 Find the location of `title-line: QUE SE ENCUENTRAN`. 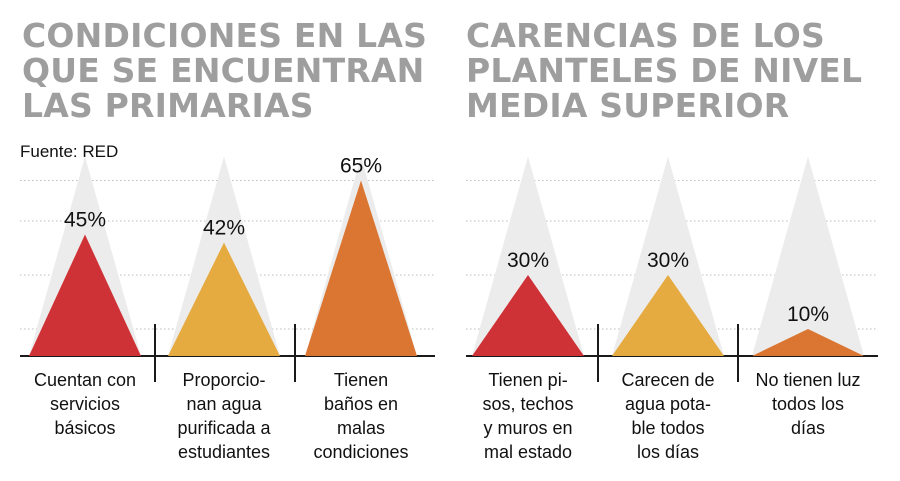

title-line: QUE SE ENCUENTRAN is located at coordinates (223, 70).